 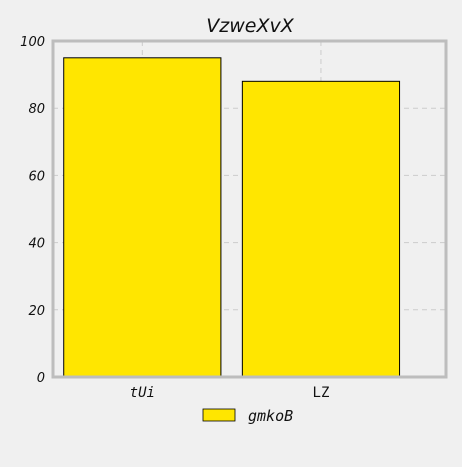 I want to click on legend-swatch-gmkoB, so click(x=219, y=415).